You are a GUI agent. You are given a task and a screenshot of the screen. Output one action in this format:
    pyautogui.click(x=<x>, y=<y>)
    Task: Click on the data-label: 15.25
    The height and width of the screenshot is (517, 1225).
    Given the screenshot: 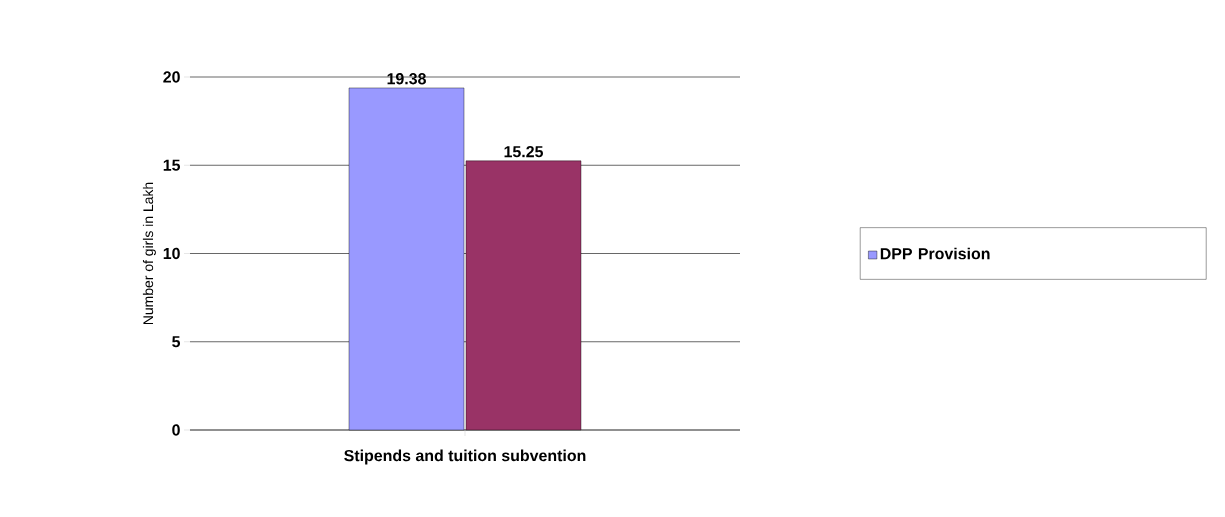 What is the action you would take?
    pyautogui.click(x=523, y=152)
    